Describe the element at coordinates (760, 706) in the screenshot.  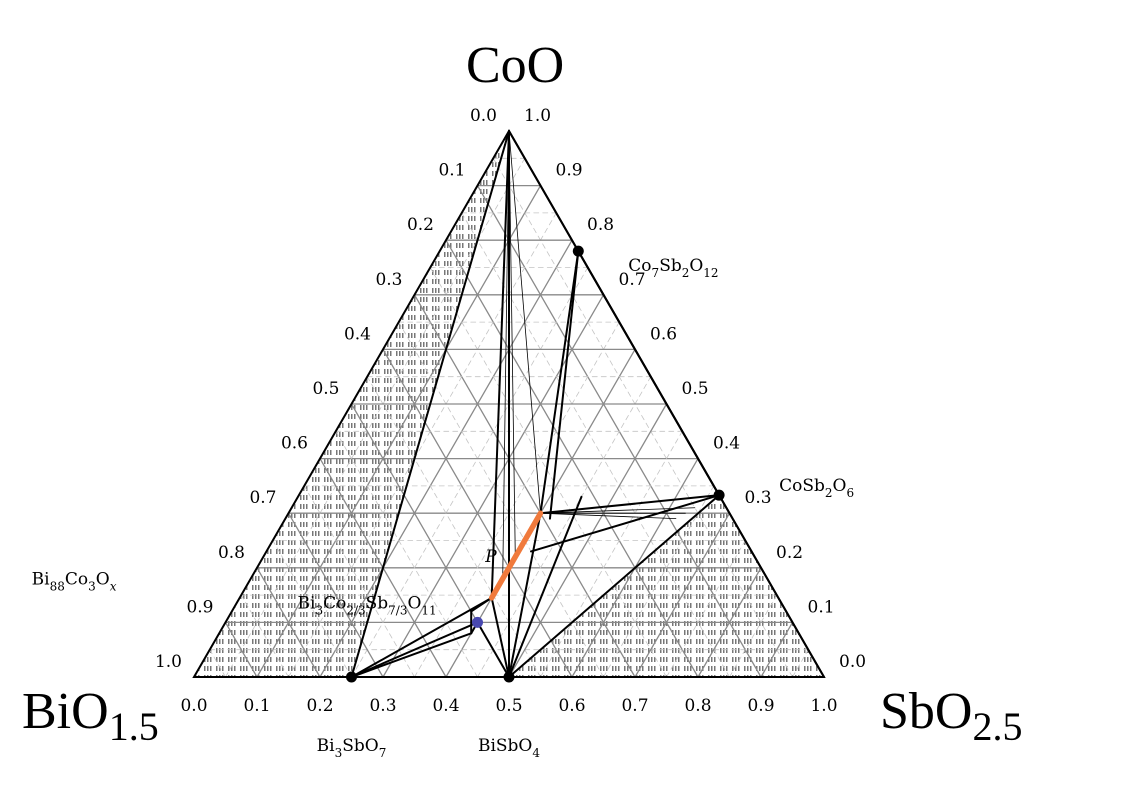
I see `tick-bottom-0.9: 0.9` at that location.